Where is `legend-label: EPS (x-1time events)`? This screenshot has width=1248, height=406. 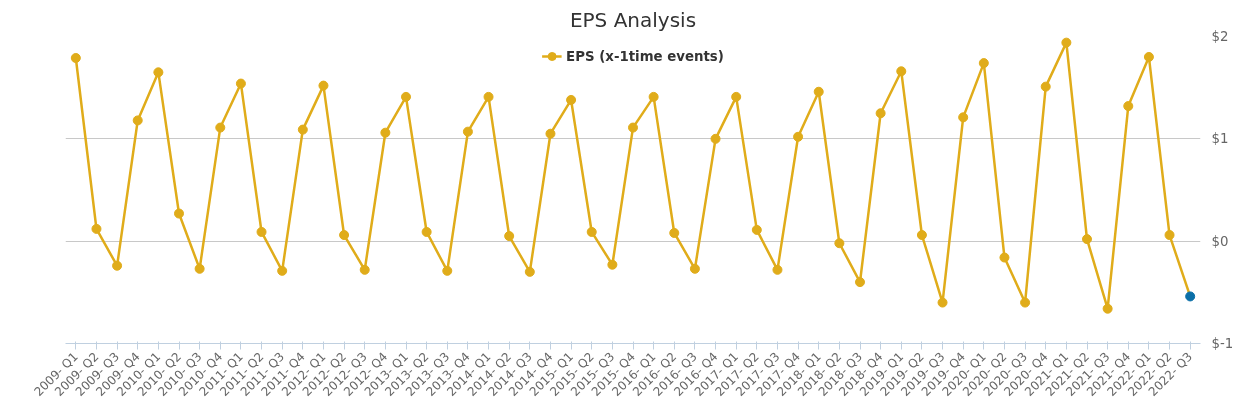
legend-label: EPS (x-1time events) is located at coordinates (645, 56).